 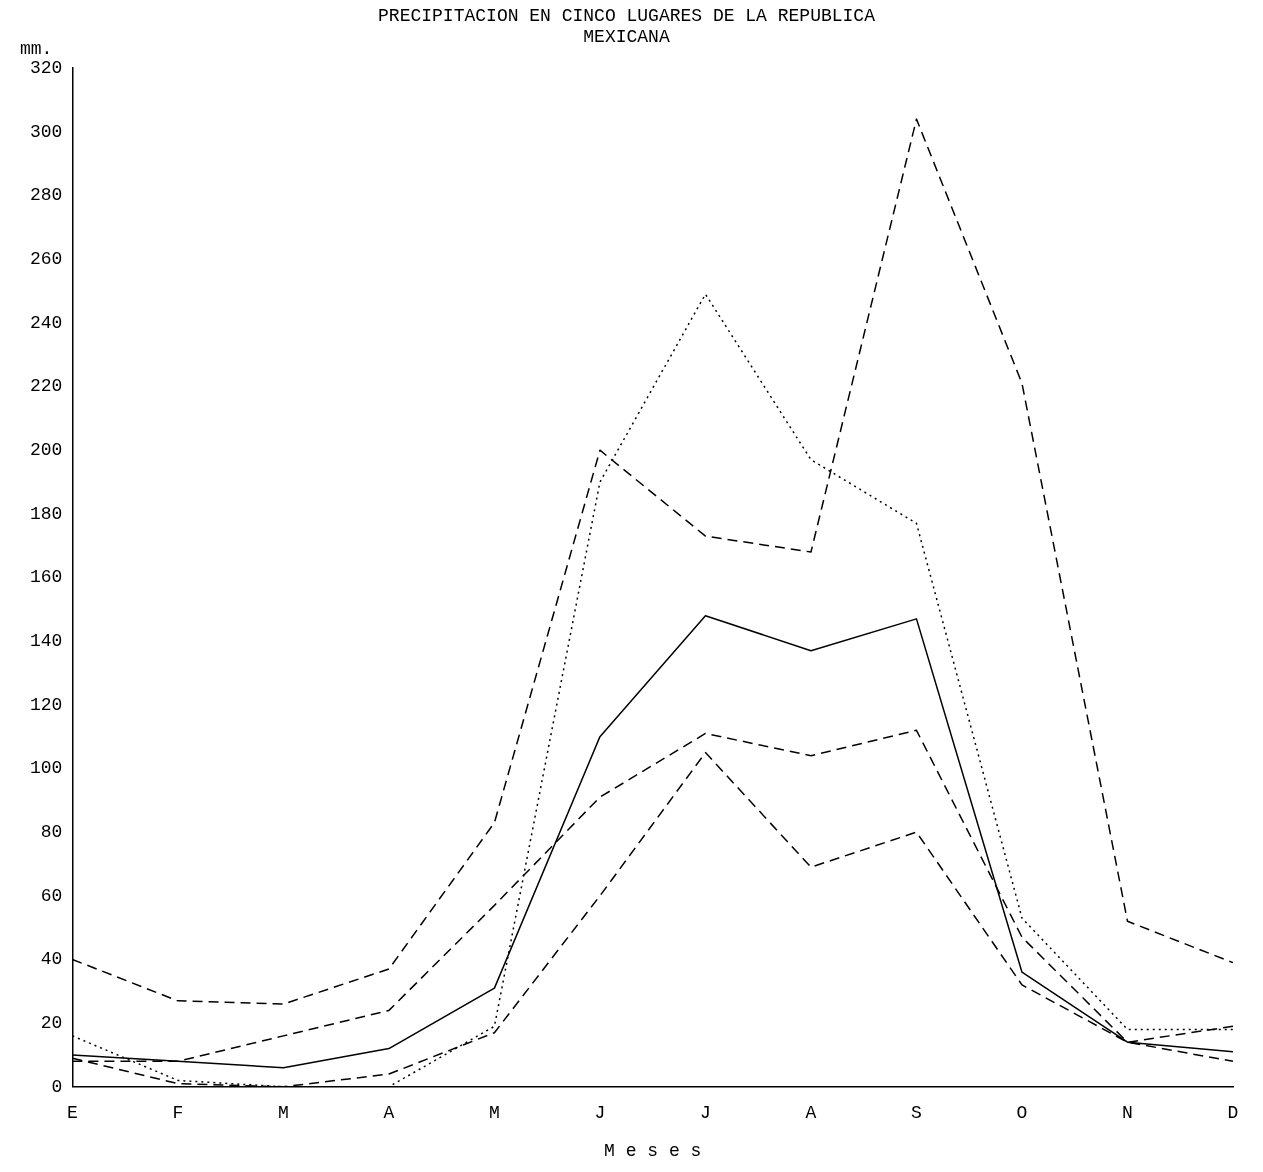 I want to click on x-tick-label: N, so click(x=1127, y=1113).